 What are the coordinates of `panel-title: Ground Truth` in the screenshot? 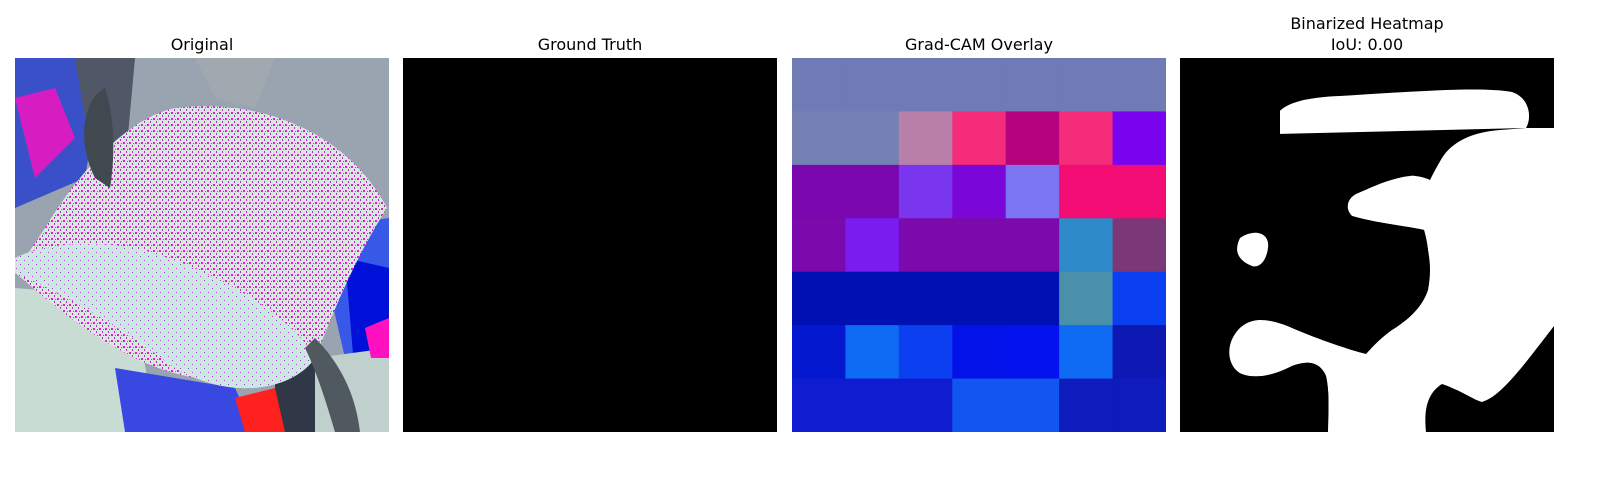 It's located at (590, 44).